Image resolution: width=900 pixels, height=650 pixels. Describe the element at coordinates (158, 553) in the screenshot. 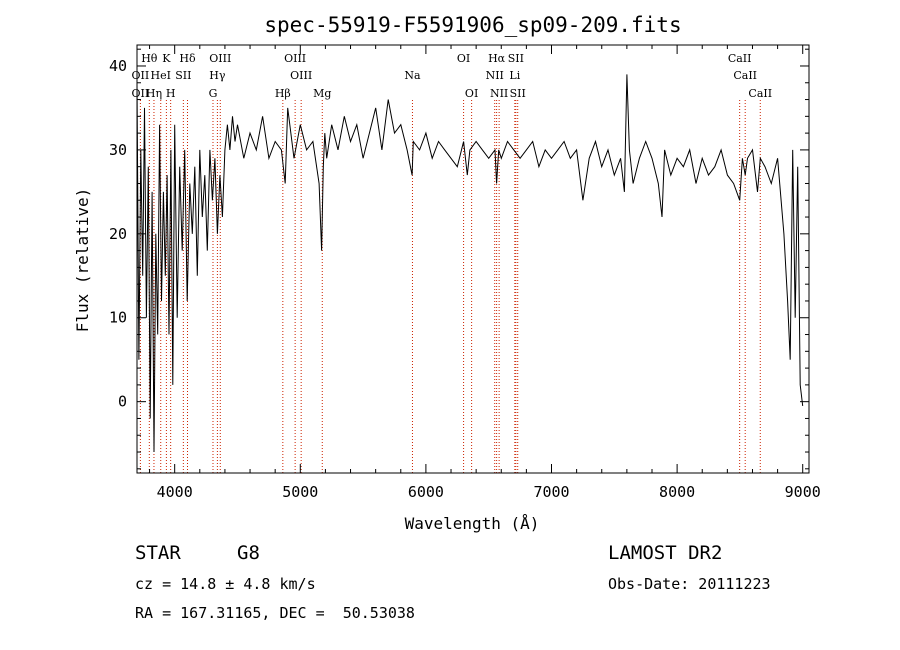

I see `object-class: STAR` at that location.